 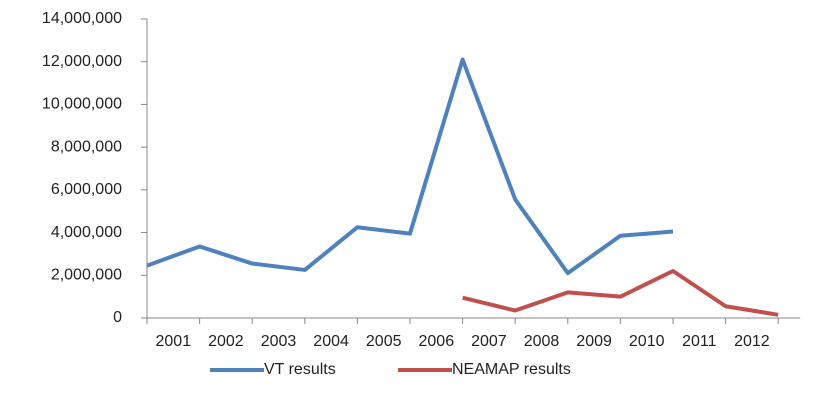 What do you see at coordinates (489, 341) in the screenshot?
I see `x-tick-label: 2007` at bounding box center [489, 341].